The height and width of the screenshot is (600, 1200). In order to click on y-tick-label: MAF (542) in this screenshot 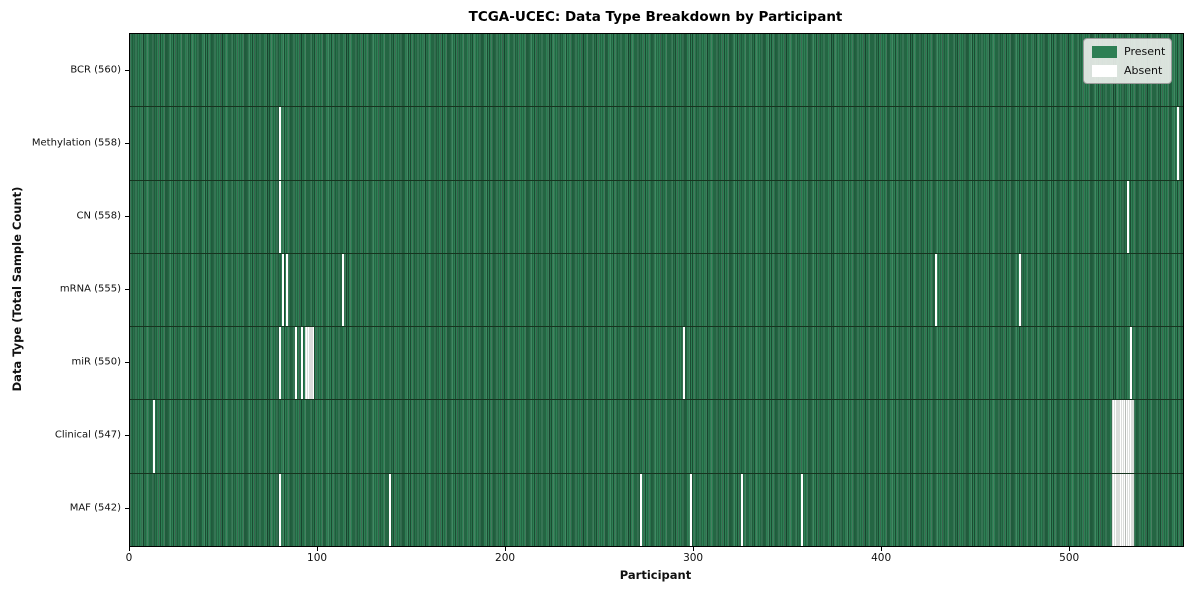, I will do `click(95, 508)`.